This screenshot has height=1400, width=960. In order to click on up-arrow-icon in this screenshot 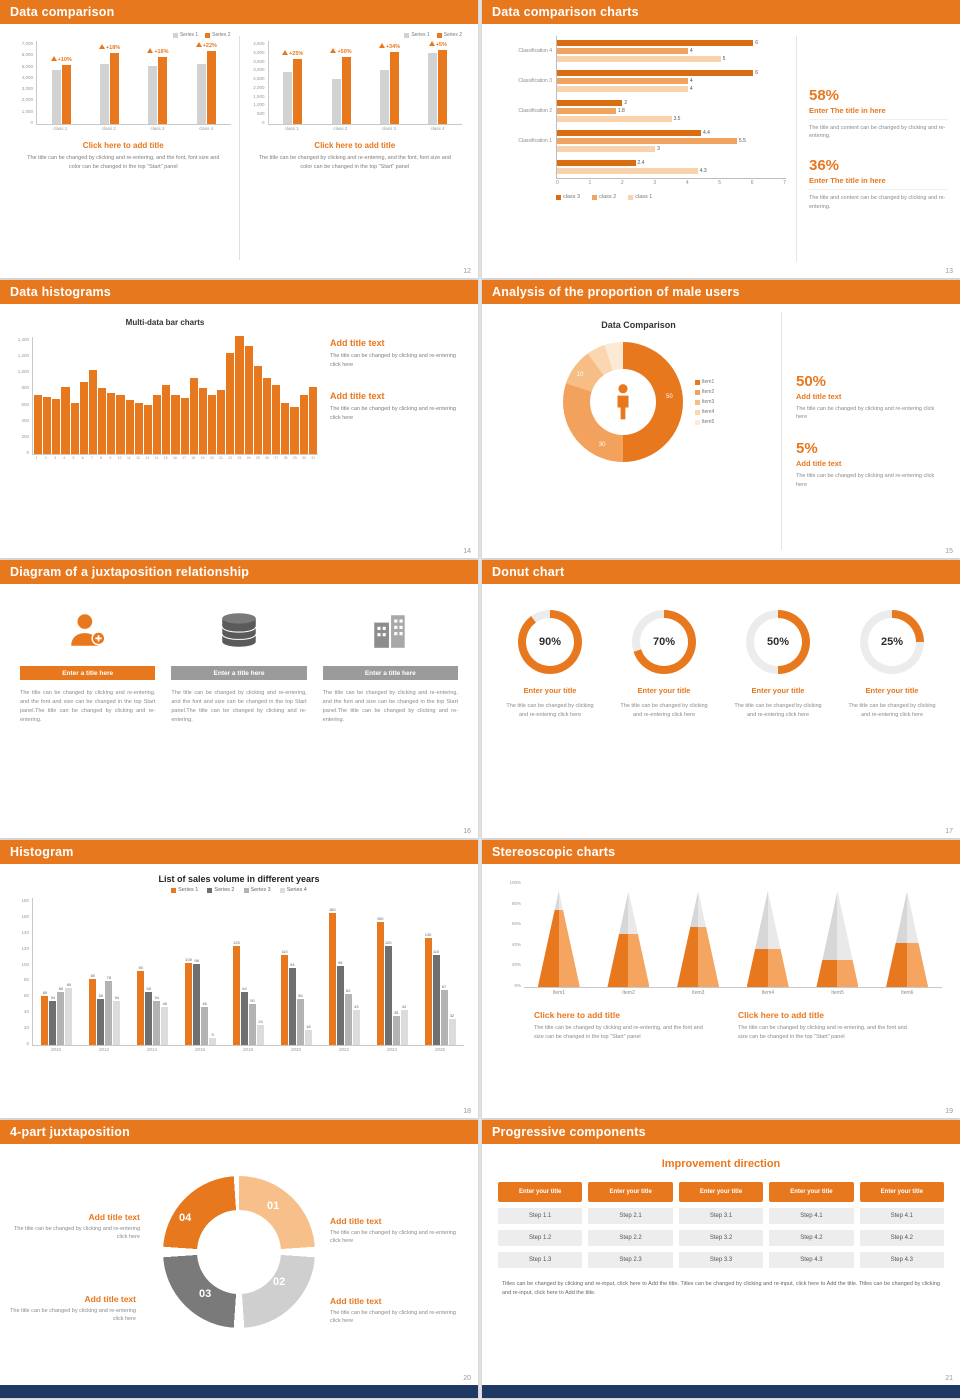, I will do `click(431, 43)`.